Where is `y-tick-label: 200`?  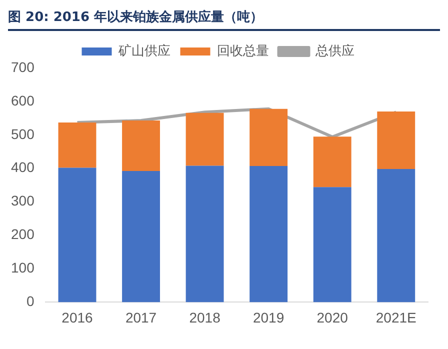 y-tick-label: 200 is located at coordinates (23, 234).